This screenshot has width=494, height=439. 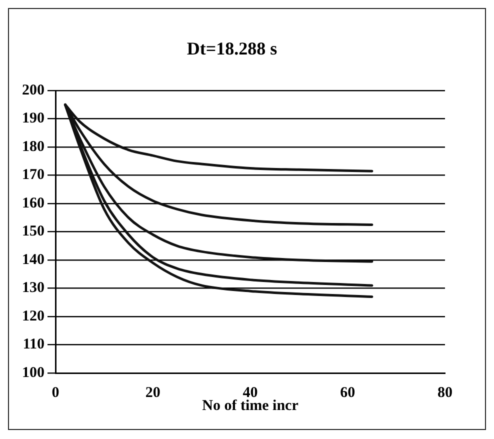 What do you see at coordinates (232, 48) in the screenshot?
I see `chart-title: Dt=18.288 s` at bounding box center [232, 48].